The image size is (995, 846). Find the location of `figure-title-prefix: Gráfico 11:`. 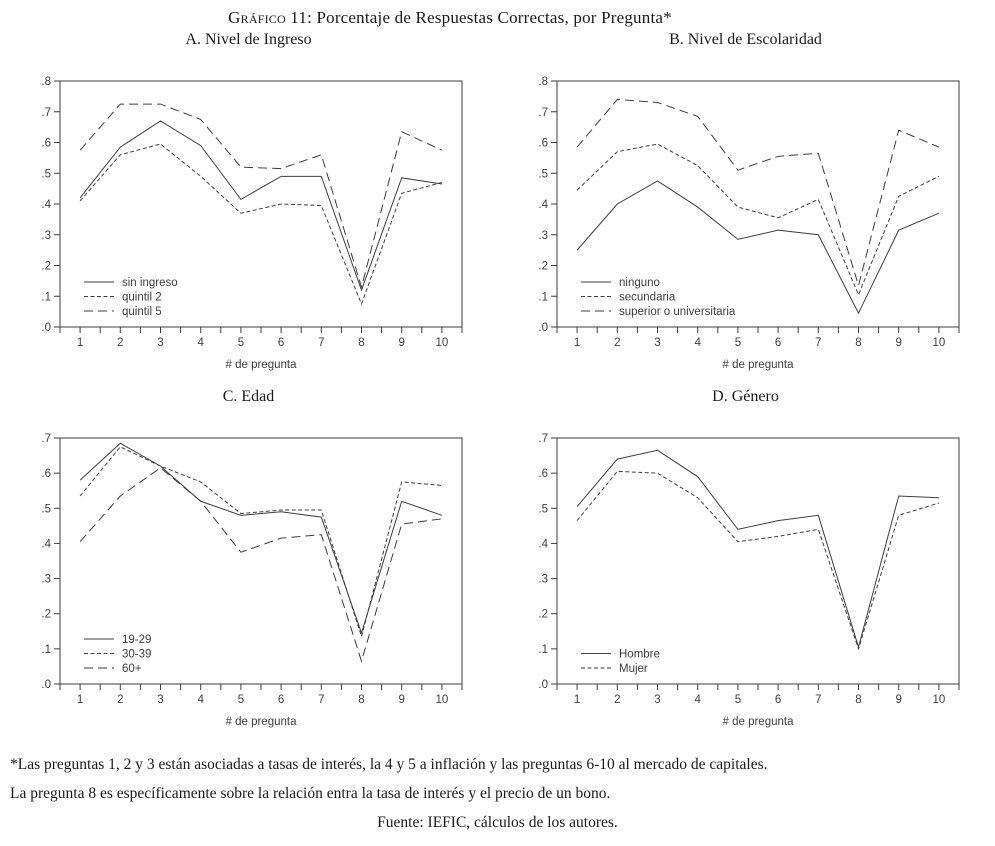

figure-title-prefix: Gráfico 11: is located at coordinates (270, 17).